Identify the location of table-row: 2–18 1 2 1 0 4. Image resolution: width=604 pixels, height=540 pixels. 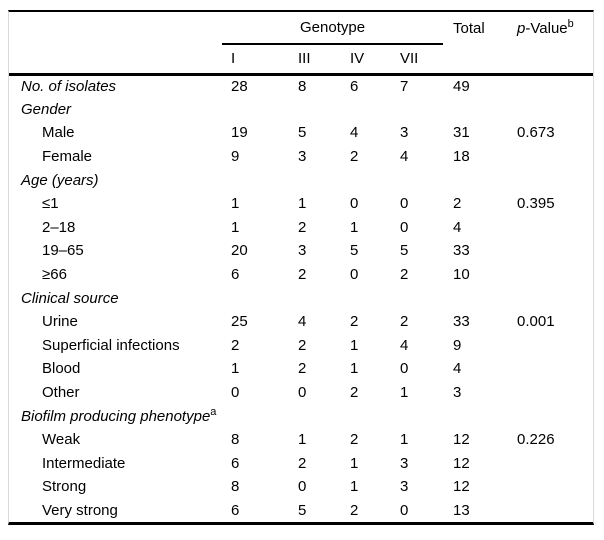
(301, 228).